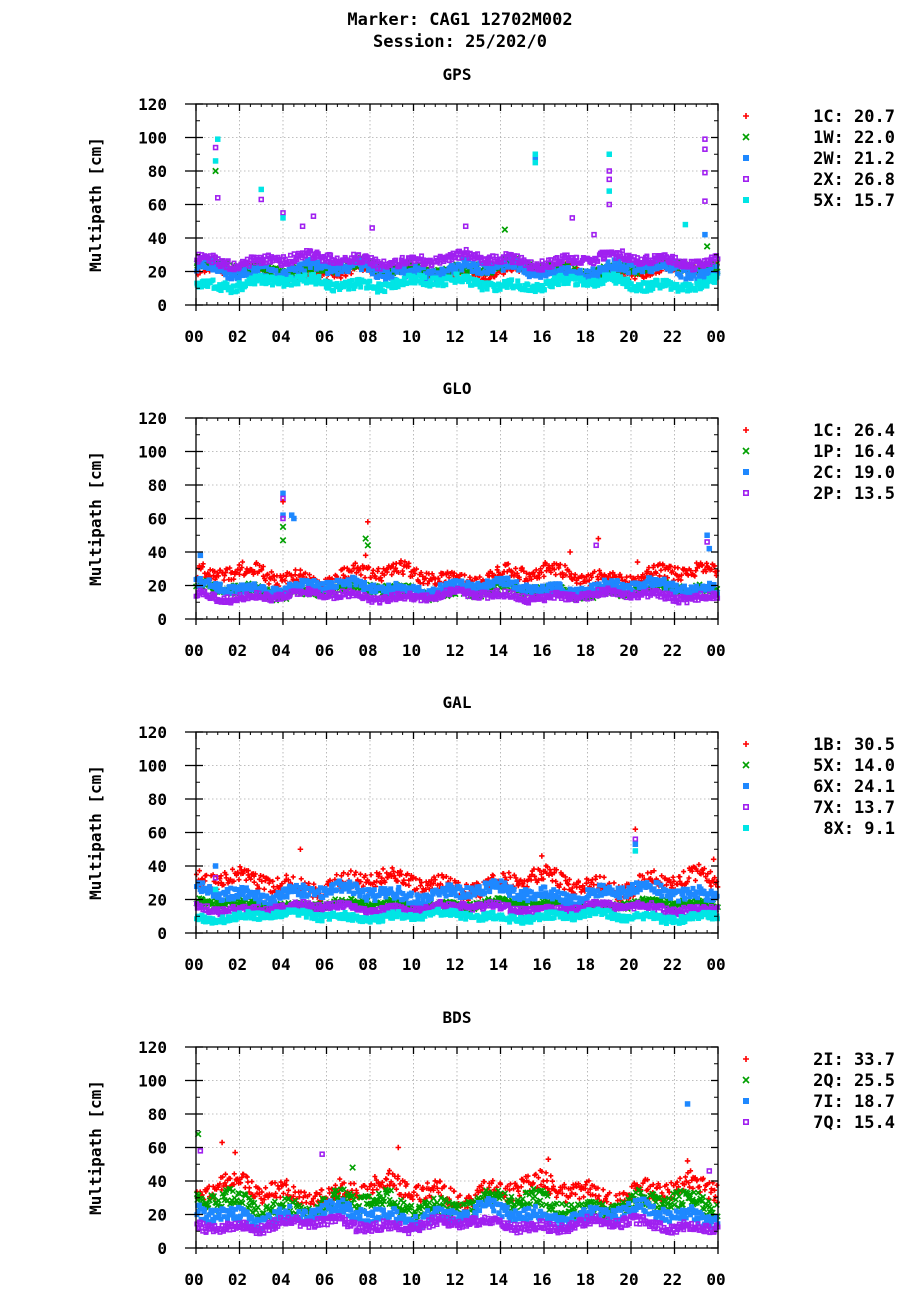 The width and height of the screenshot is (920, 1305). I want to click on legend-label-2w: 2W: 21.2, so click(854, 159).